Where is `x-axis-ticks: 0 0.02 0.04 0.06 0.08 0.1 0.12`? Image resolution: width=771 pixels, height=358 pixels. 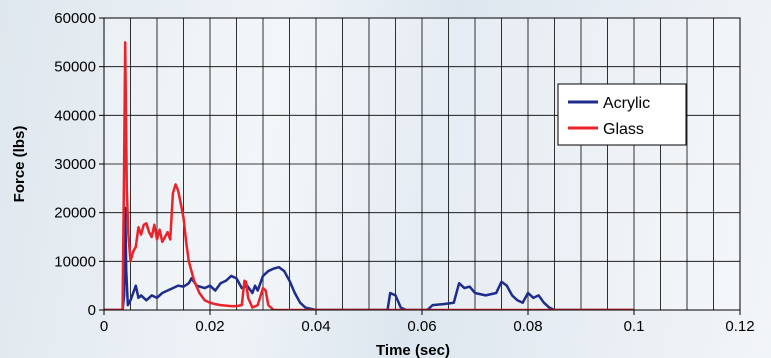
x-axis-ticks: 0 0.02 0.04 0.06 0.08 0.1 0.12 is located at coordinates (427, 322).